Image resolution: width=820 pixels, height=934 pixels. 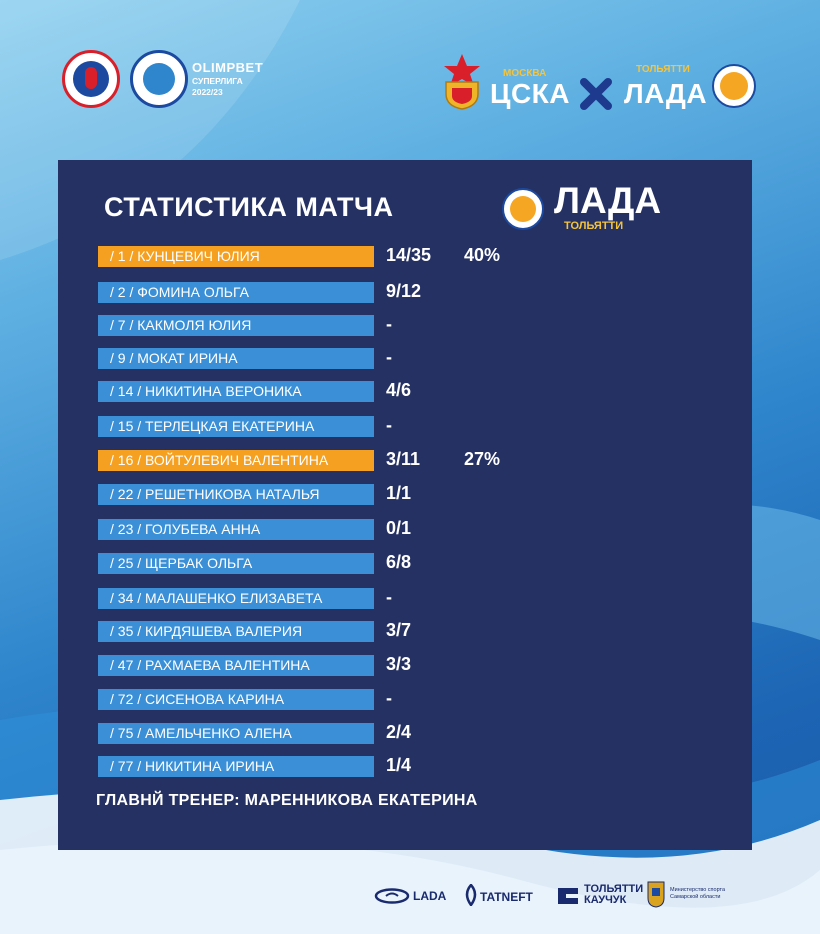 I want to click on player-name: / 9 / МОКАТ ИРИНА, so click(x=174, y=358).